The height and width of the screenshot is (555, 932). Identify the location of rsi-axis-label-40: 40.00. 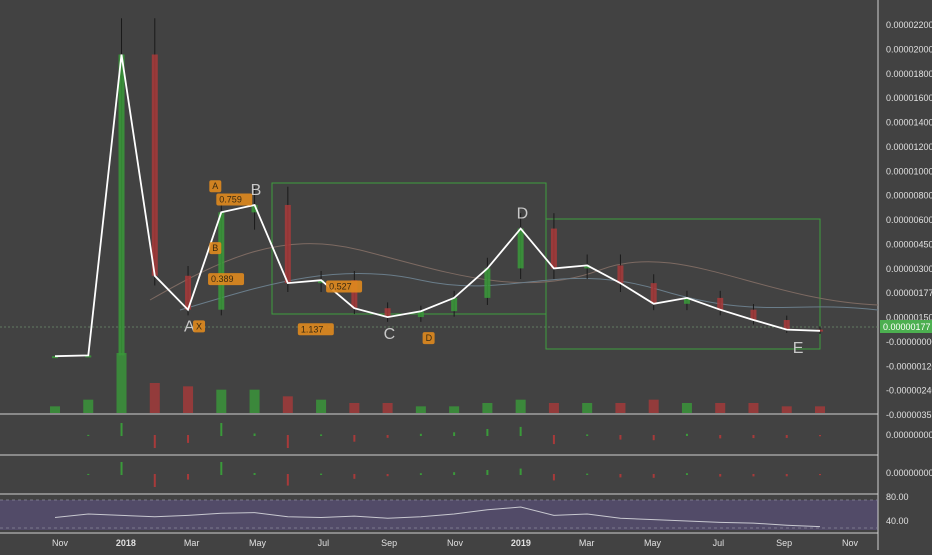
(897, 521).